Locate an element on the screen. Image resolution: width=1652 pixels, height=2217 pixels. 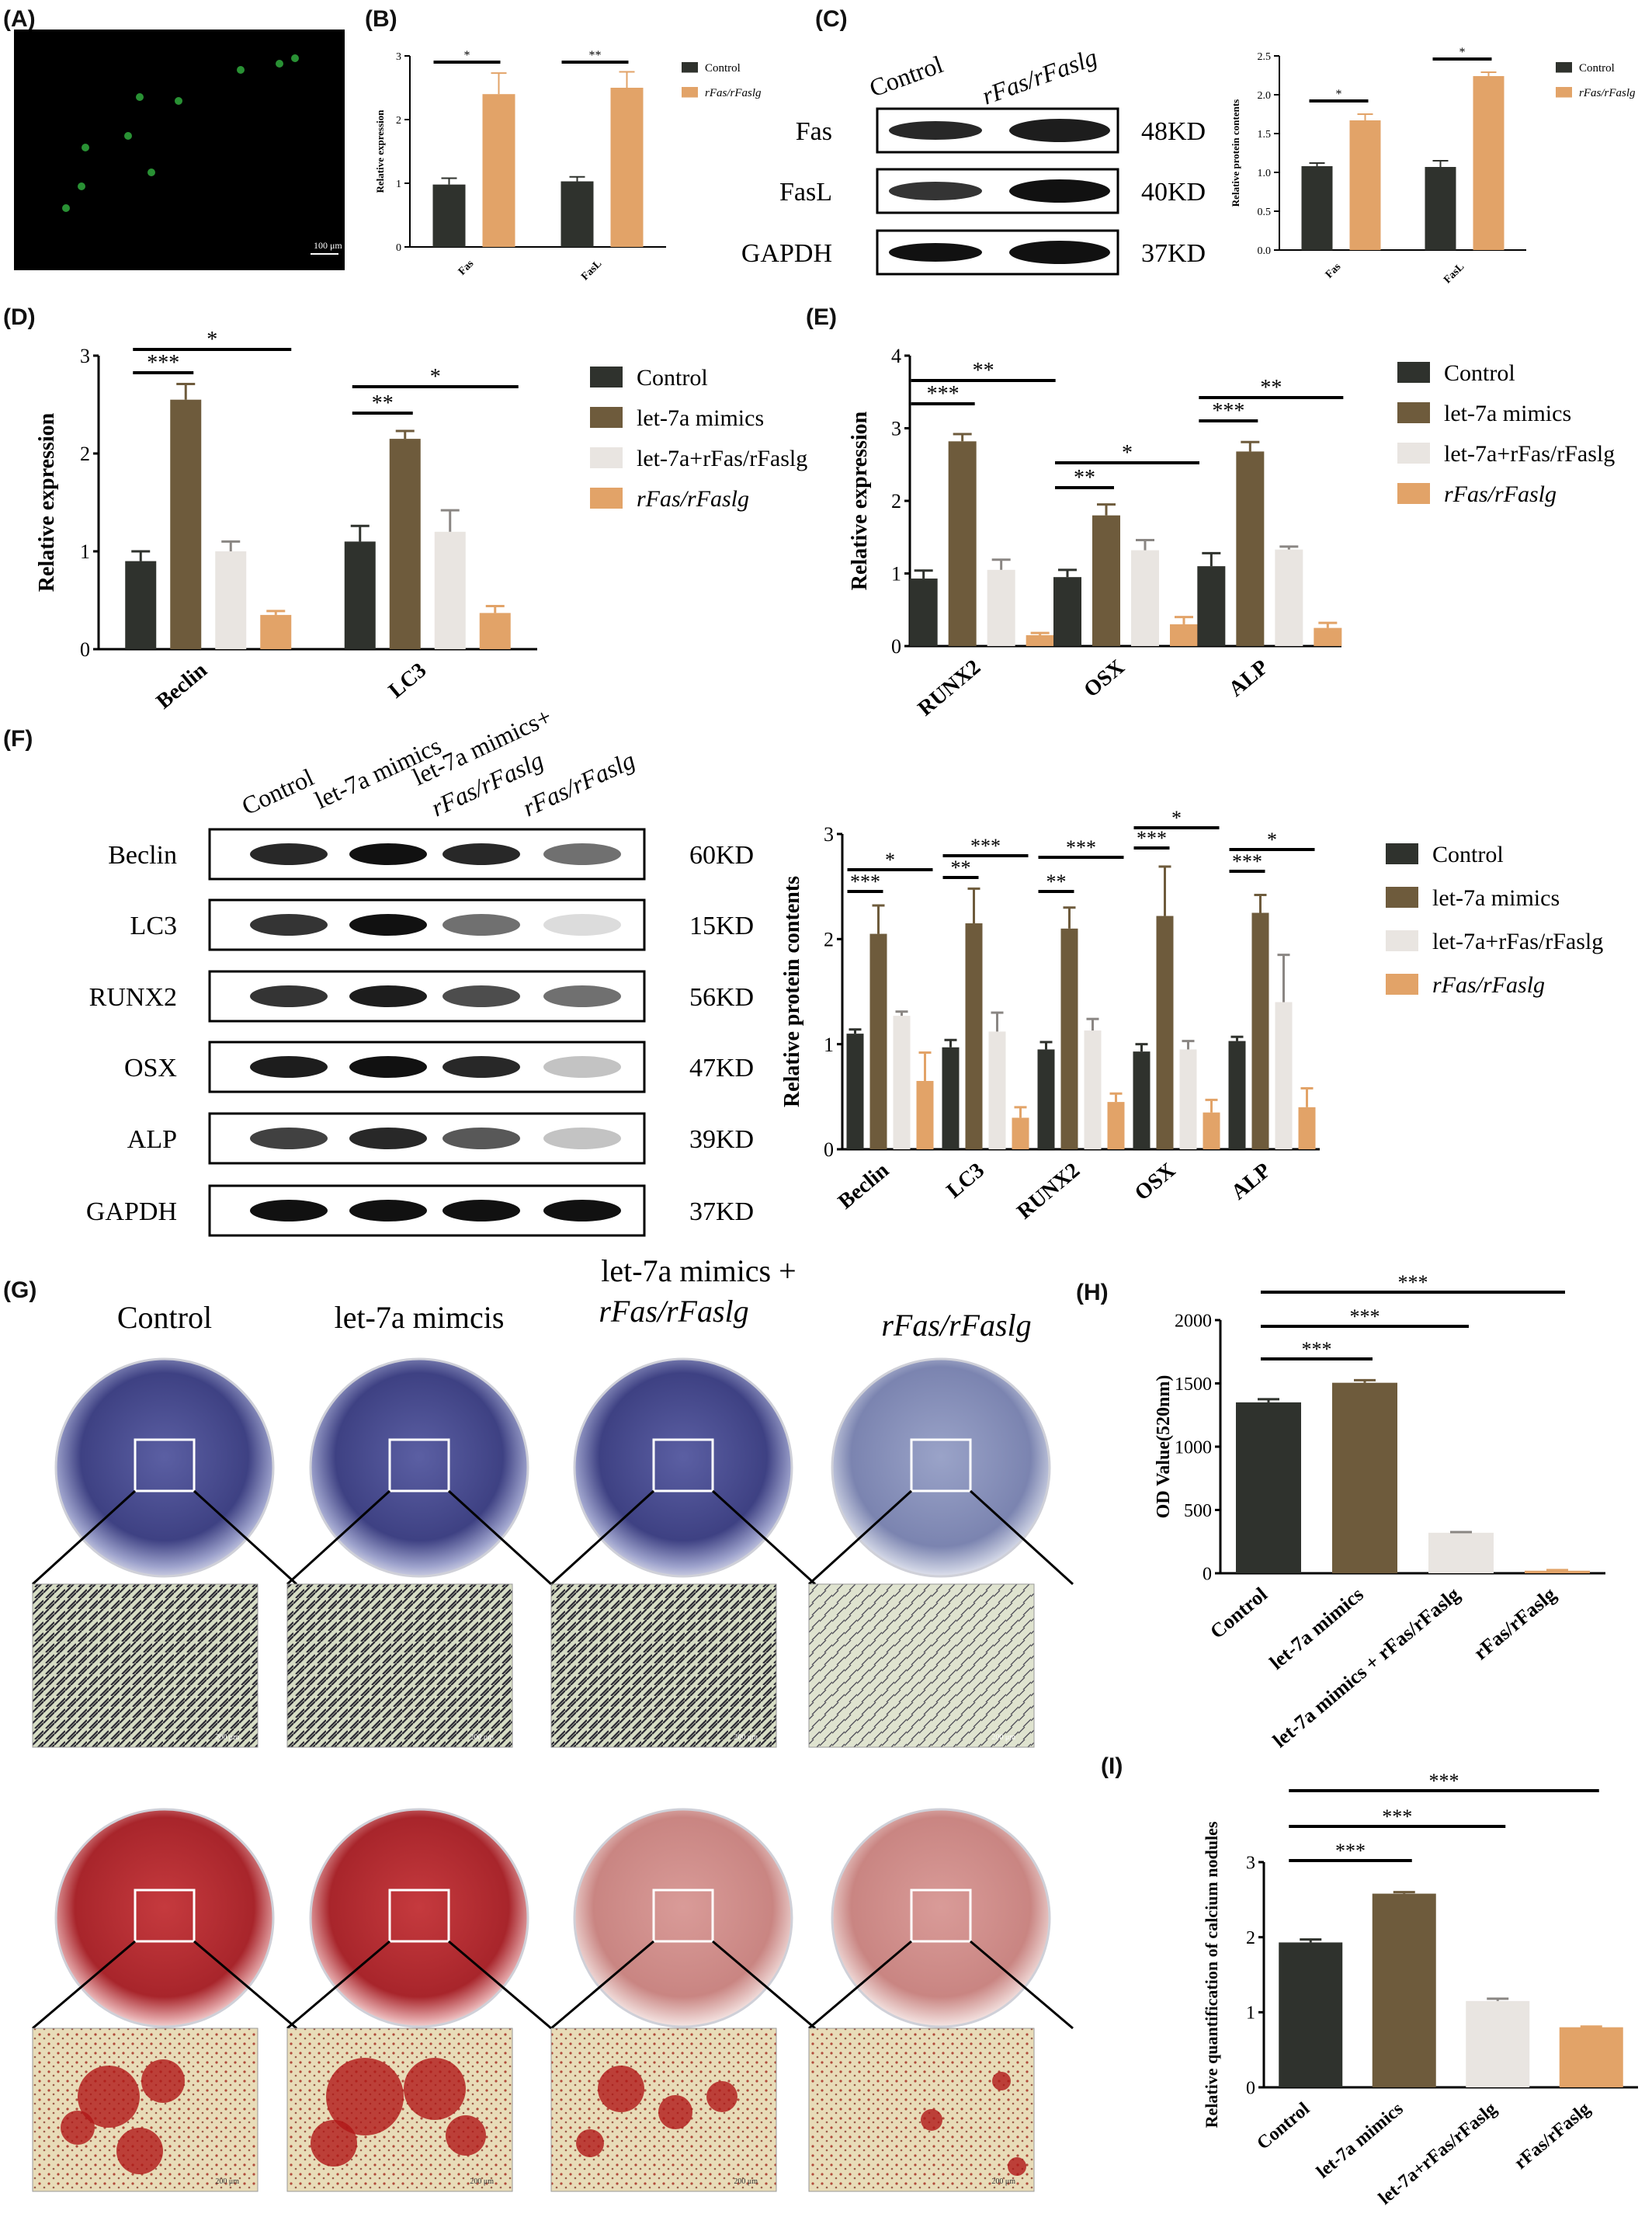
y-tick-label: 0 is located at coordinates (1250, 2088).